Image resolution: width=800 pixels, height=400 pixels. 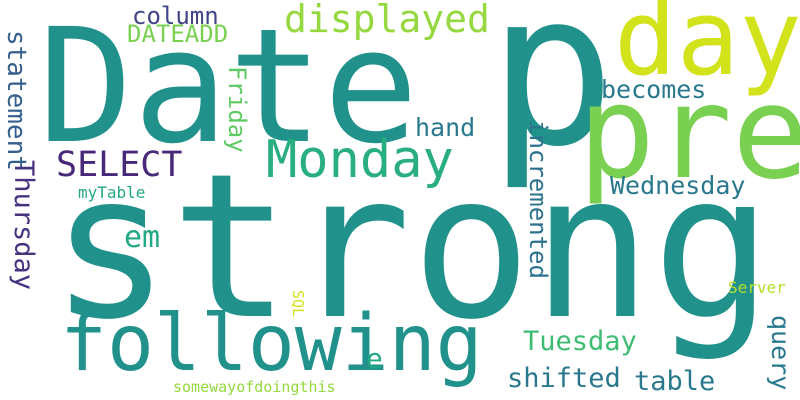 I want to click on word-table: table, so click(x=675, y=381).